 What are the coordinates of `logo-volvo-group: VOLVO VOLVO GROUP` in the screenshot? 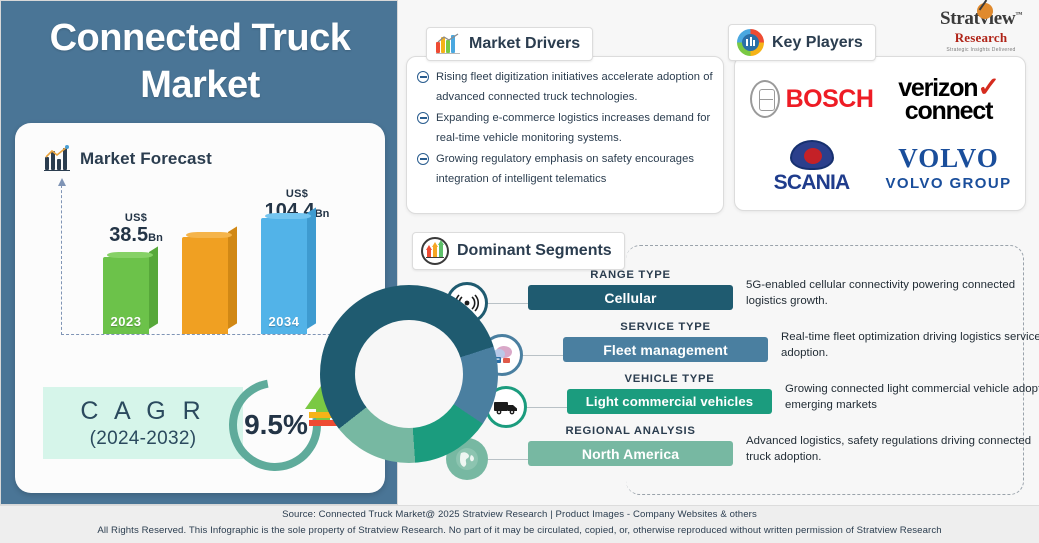 It's located at (949, 167).